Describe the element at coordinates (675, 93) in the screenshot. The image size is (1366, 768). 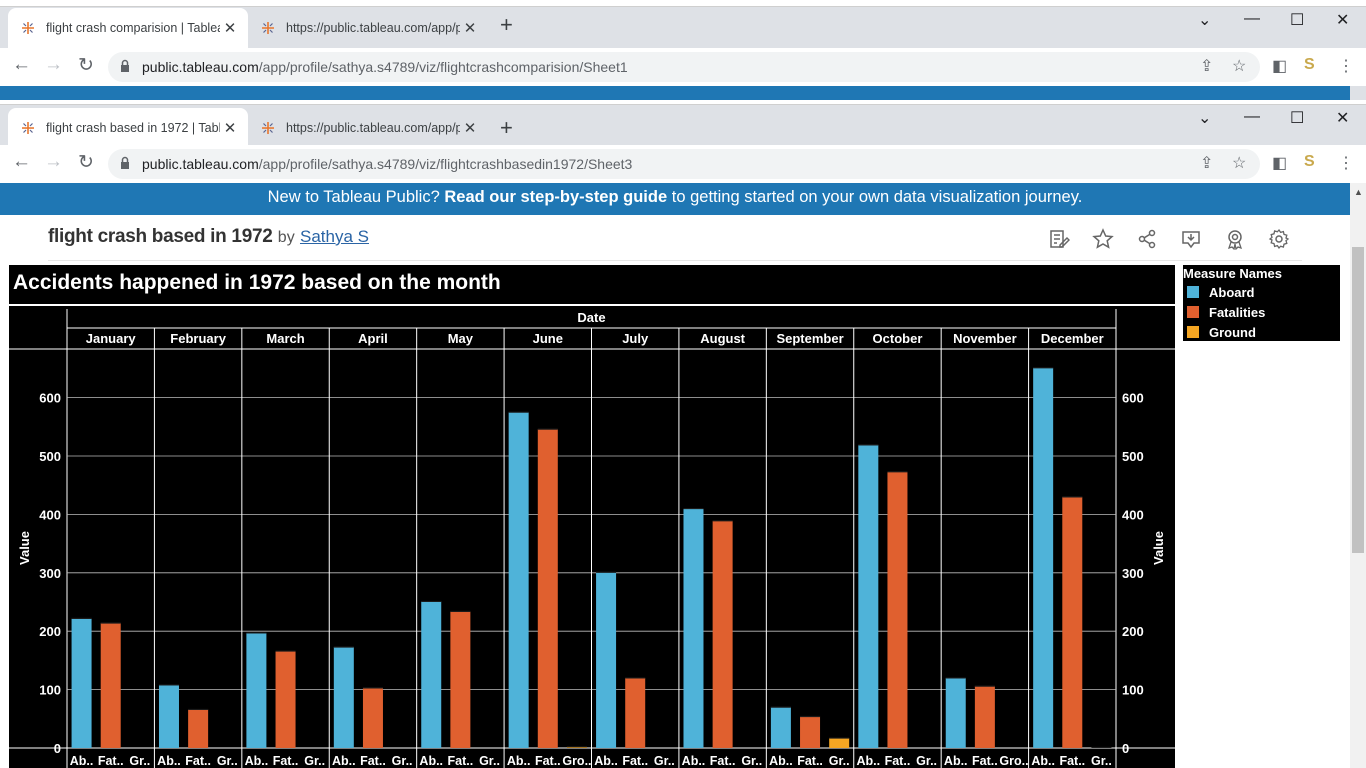
I see `back-banner` at that location.